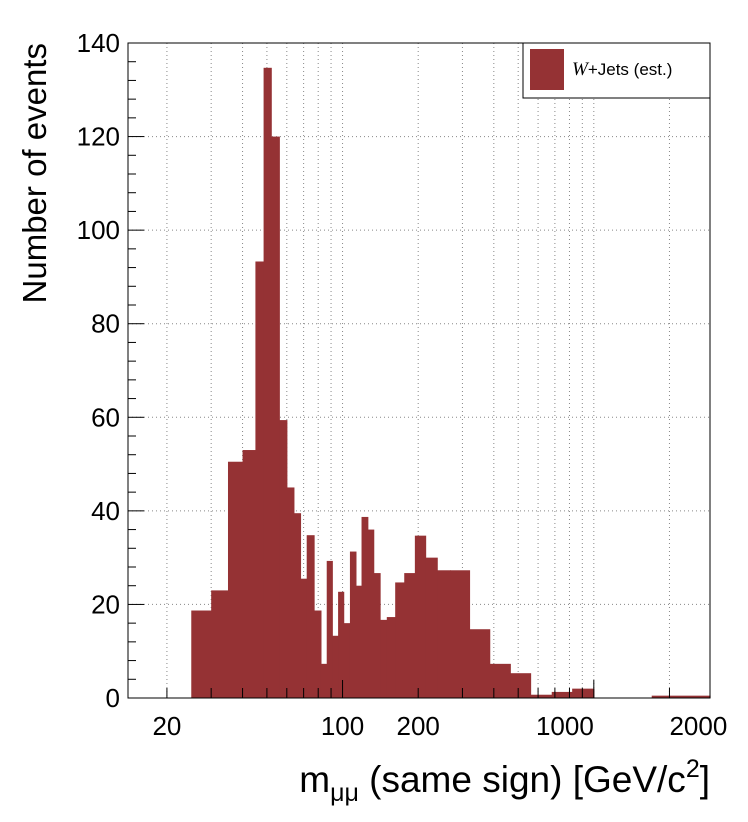 The width and height of the screenshot is (748, 822). Describe the element at coordinates (342, 726) in the screenshot. I see `x-tick-label: 100` at that location.